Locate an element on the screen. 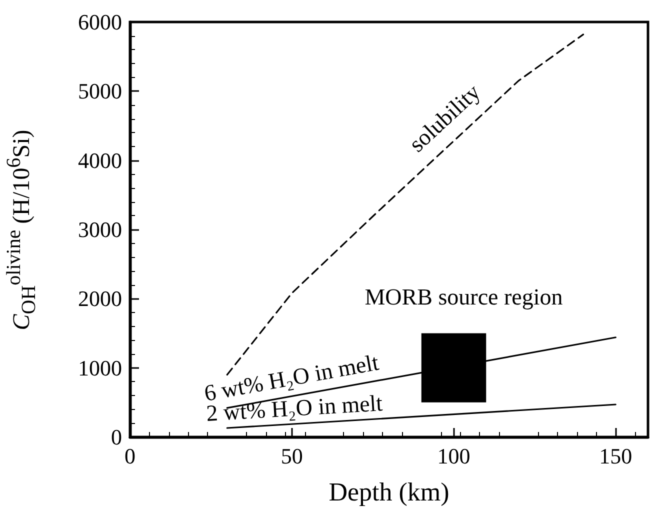 This screenshot has height=514, width=657. x-tick-label: 150 is located at coordinates (615, 456).